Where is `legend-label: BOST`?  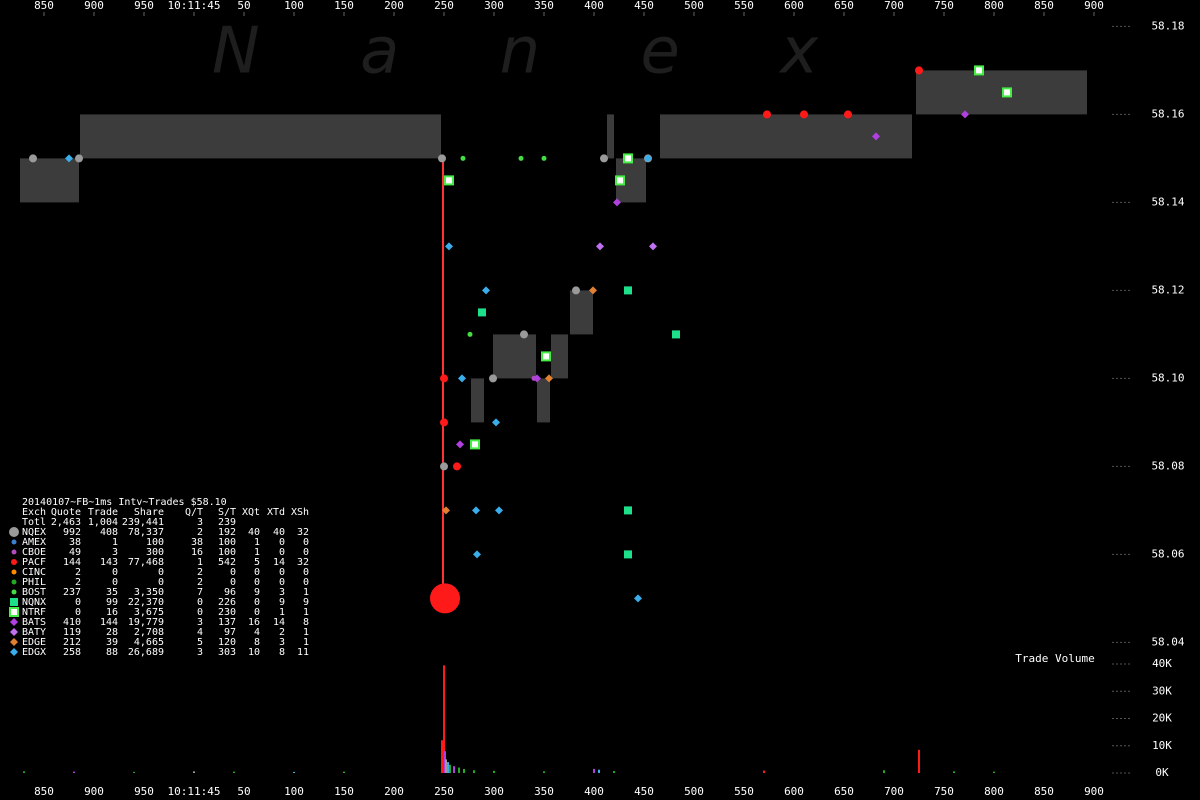
legend-label: BOST is located at coordinates (34, 592).